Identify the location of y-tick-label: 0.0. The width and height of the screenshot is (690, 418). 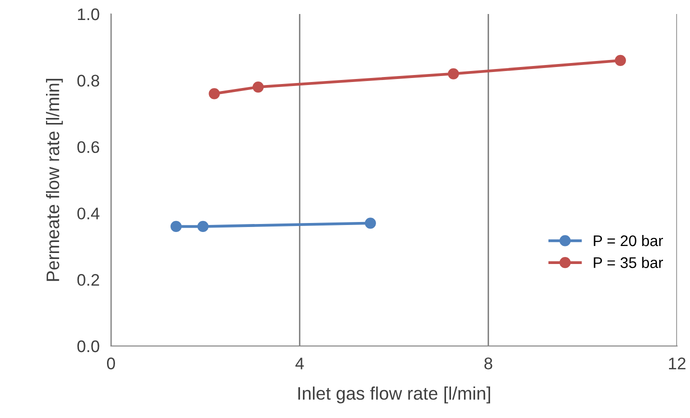
(88, 346).